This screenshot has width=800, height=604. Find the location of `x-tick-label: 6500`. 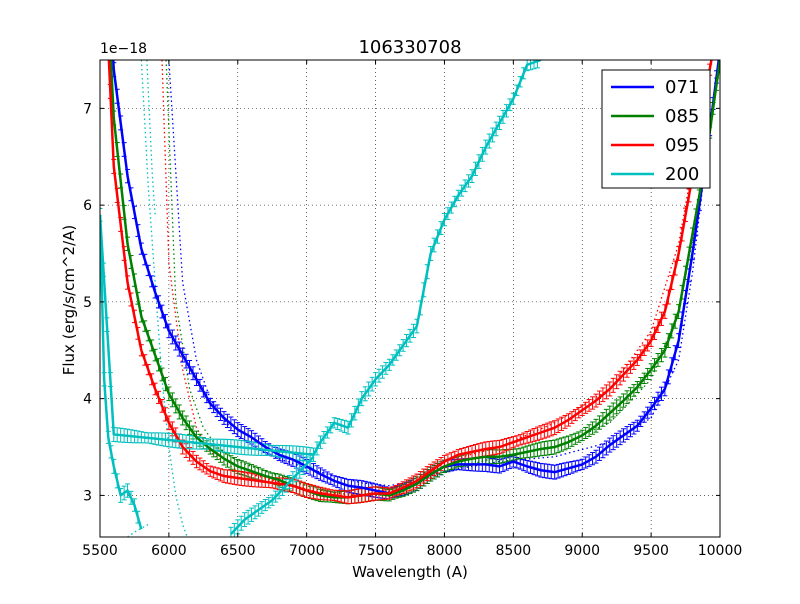

x-tick-label: 6500 is located at coordinates (238, 551).